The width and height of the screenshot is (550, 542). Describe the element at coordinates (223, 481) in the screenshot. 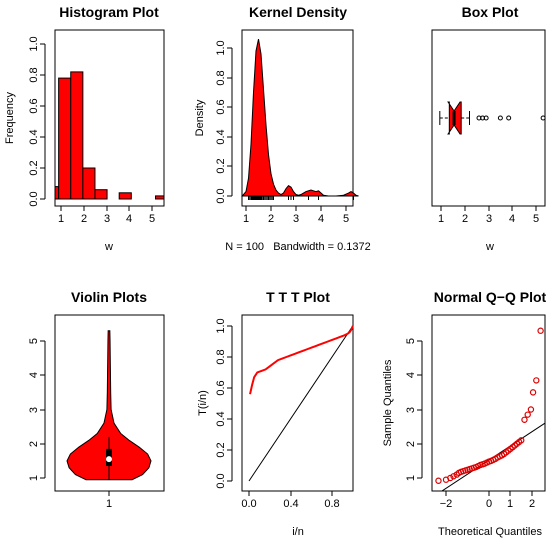

I see `ttt-y-tick: 0.0` at that location.